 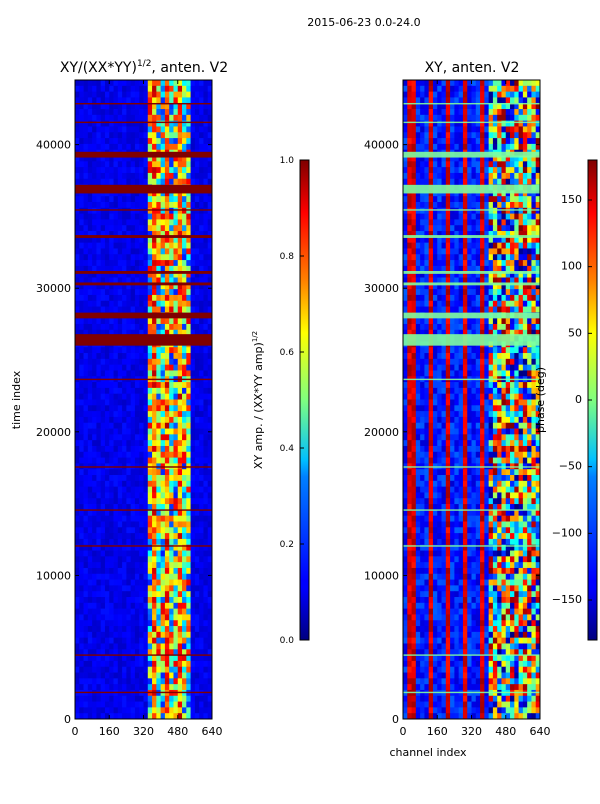 What do you see at coordinates (472, 68) in the screenshot?
I see `right-panel-title: XY, anten. V2` at bounding box center [472, 68].